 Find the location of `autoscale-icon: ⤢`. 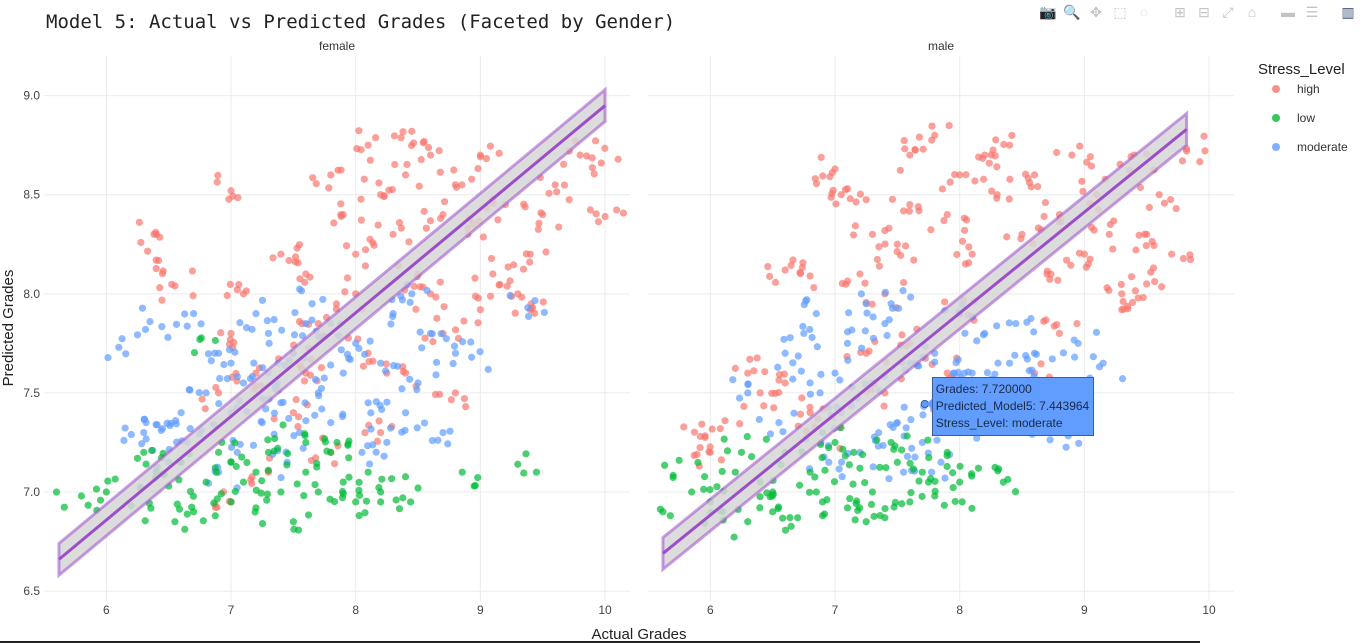

autoscale-icon: ⤢ is located at coordinates (1228, 11).